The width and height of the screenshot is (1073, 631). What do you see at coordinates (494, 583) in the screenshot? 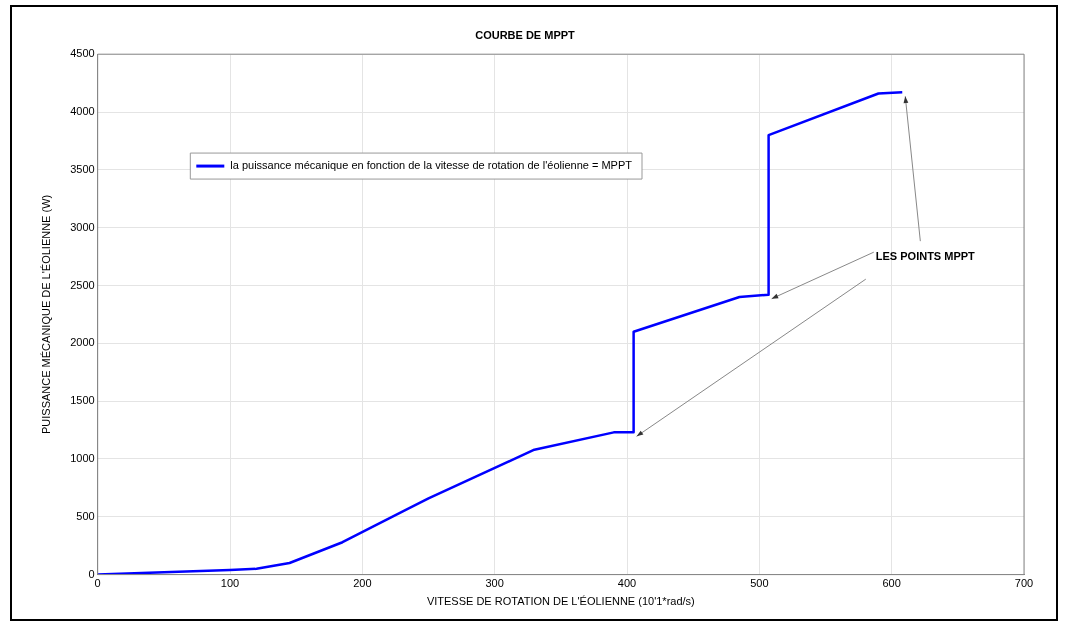
I see `x-tick-label: 300` at bounding box center [494, 583].